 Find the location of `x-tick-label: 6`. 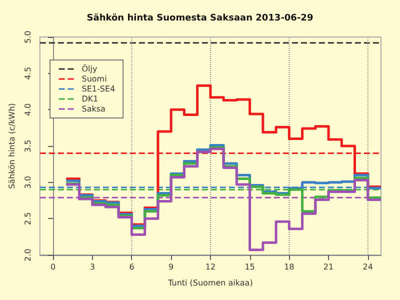

x-tick-label: 6 is located at coordinates (131, 267).